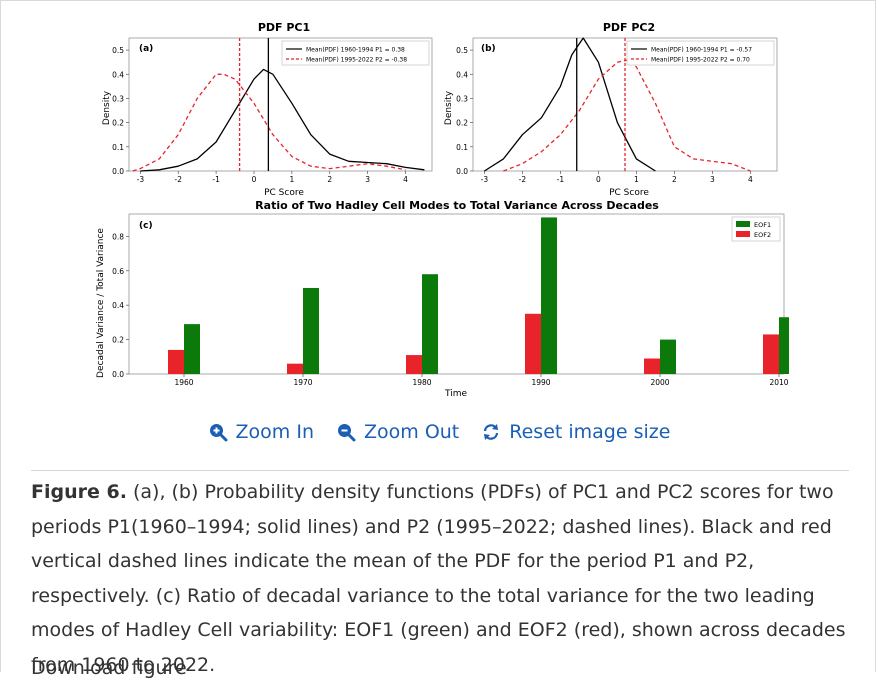 The width and height of the screenshot is (879, 682). Describe the element at coordinates (118, 123) in the screenshot. I see `pc1-ytick-label: 0.2` at that location.